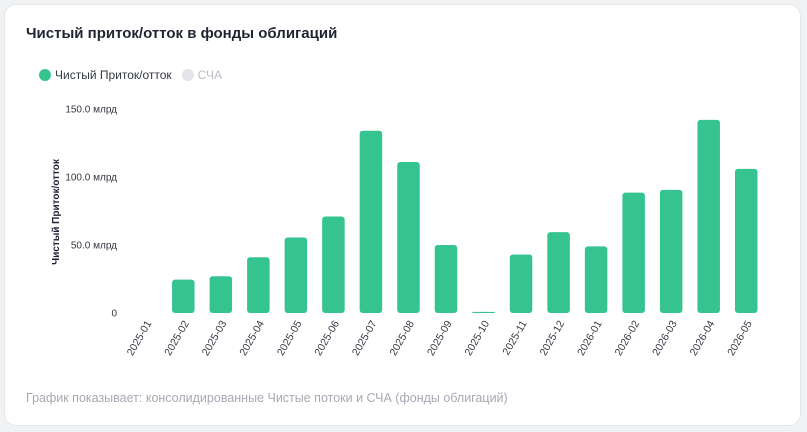 The width and height of the screenshot is (807, 432). I want to click on legend-item-nav: СЧА, so click(201, 75).